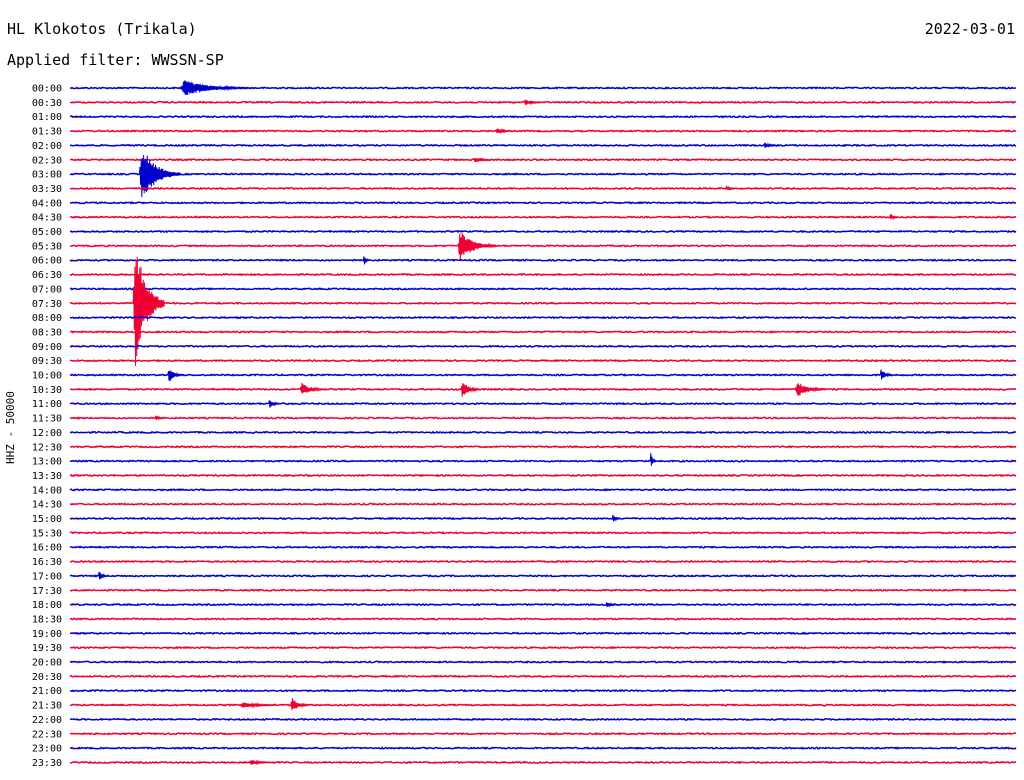  Describe the element at coordinates (47, 490) in the screenshot. I see `row-time-label: 14:00` at that location.